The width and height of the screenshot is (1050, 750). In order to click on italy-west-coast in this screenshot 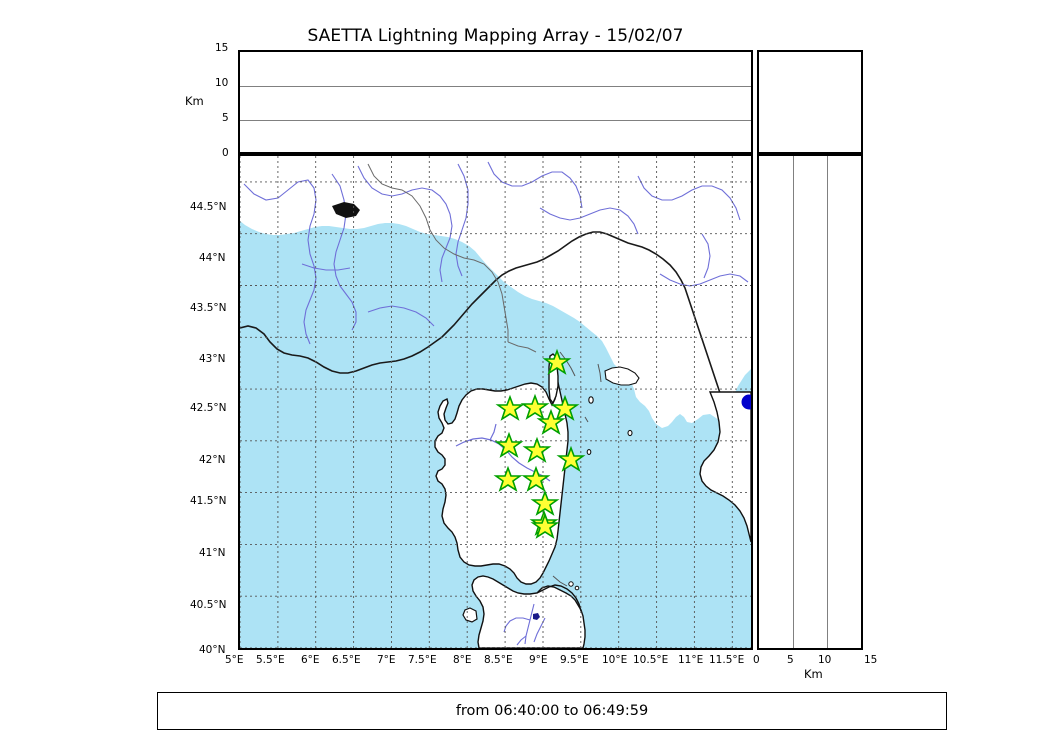, I will do `click(725, 467)`.